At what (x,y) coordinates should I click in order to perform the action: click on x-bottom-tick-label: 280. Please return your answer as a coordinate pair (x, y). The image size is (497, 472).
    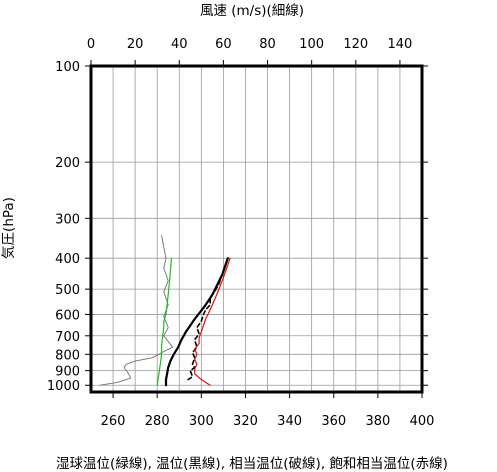
    Looking at the image, I should click on (157, 421).